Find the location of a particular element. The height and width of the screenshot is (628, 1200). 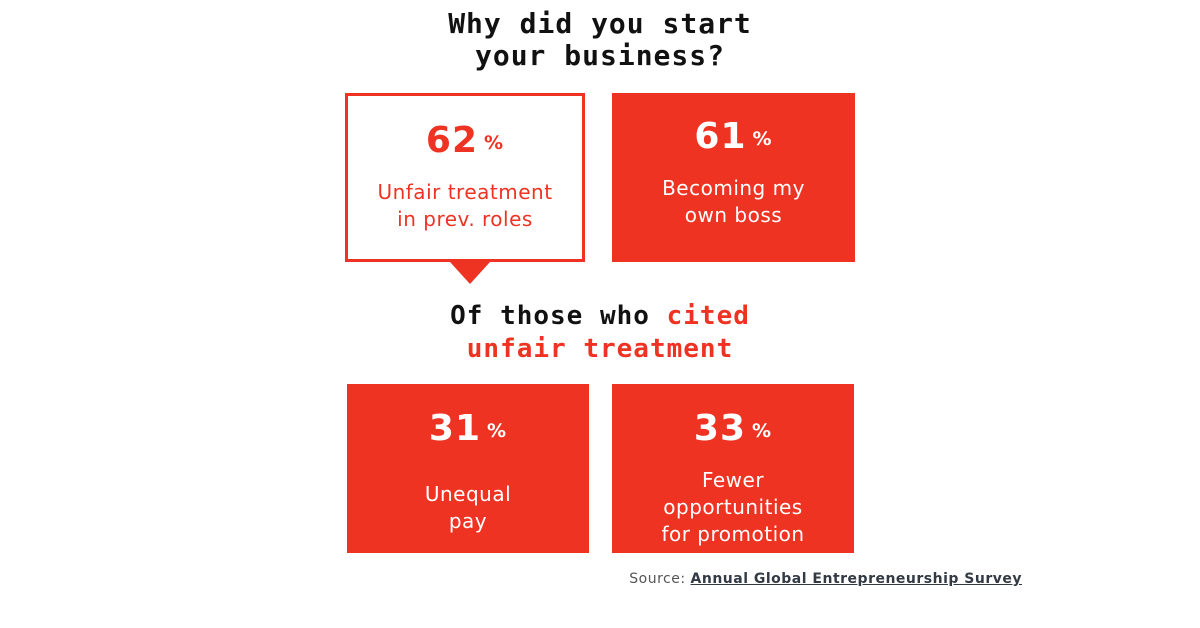

title-line-2: your business? is located at coordinates (599, 55).